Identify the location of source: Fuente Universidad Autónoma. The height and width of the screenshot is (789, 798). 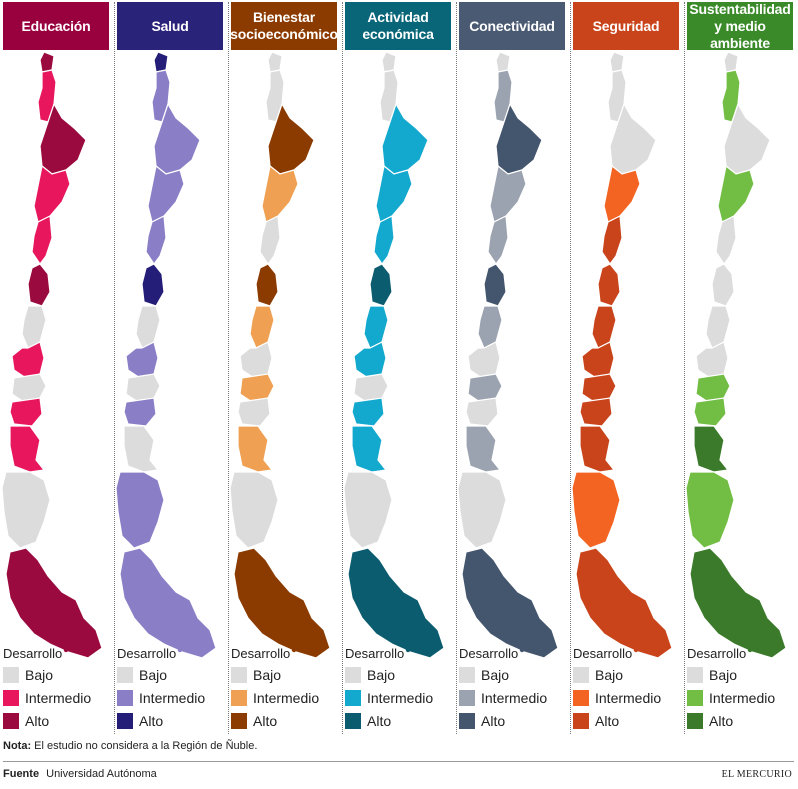
(80, 774).